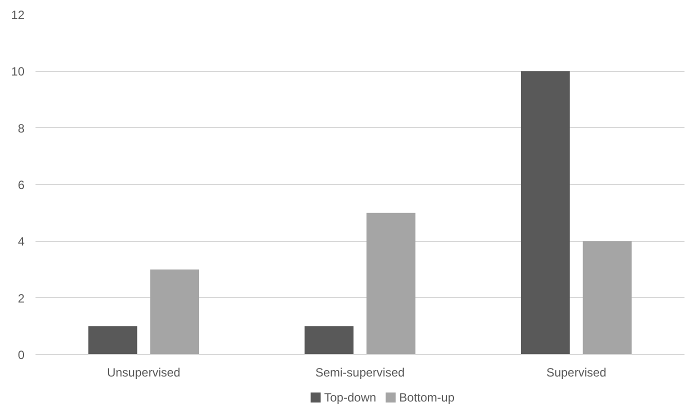 This screenshot has width=692, height=418. I want to click on y-tick-label: 0, so click(21, 355).